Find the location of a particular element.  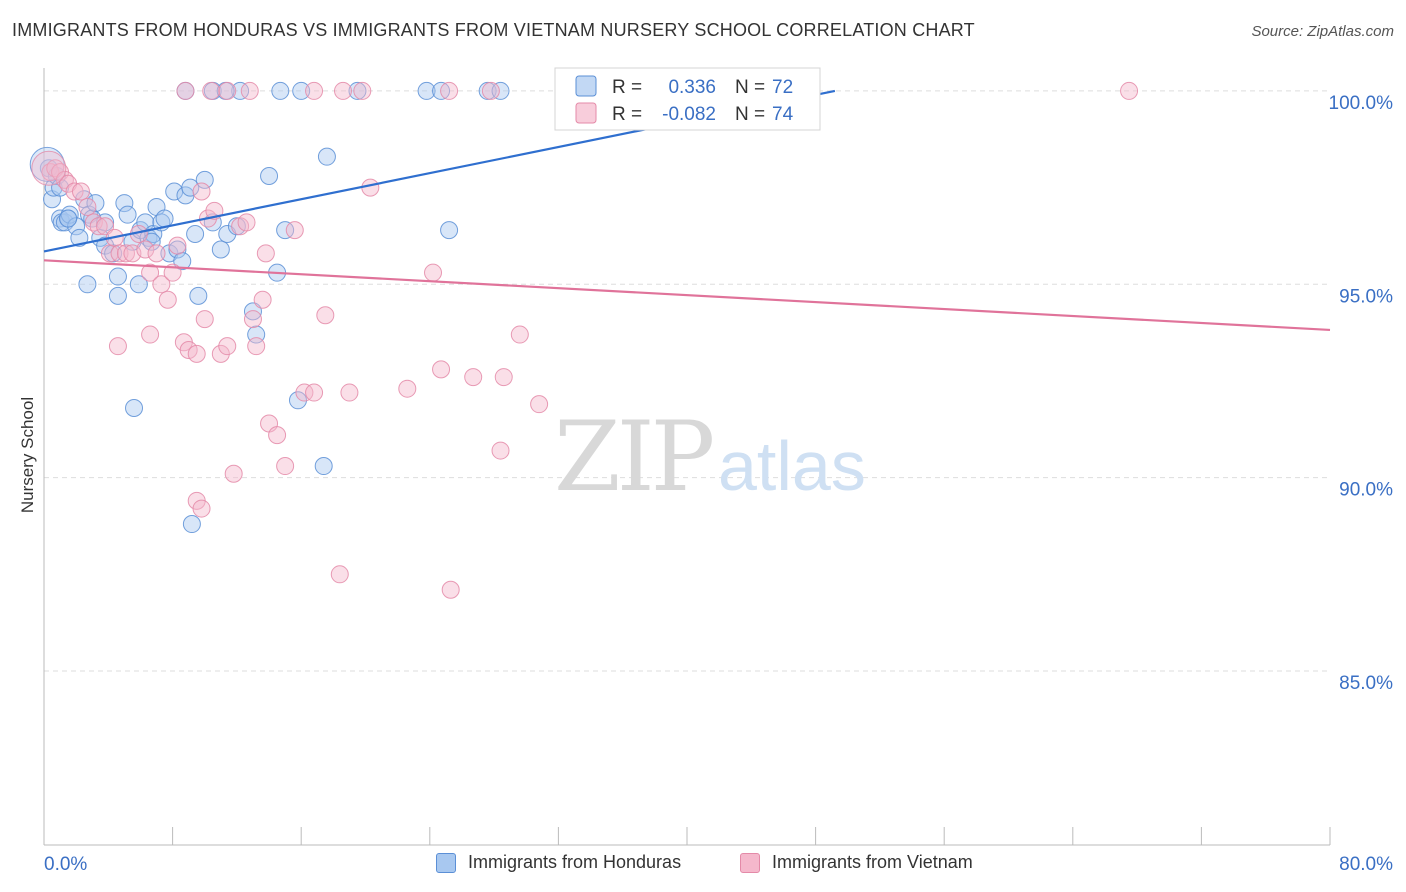

y-tick-label: 90.0% is located at coordinates (1366, 490).